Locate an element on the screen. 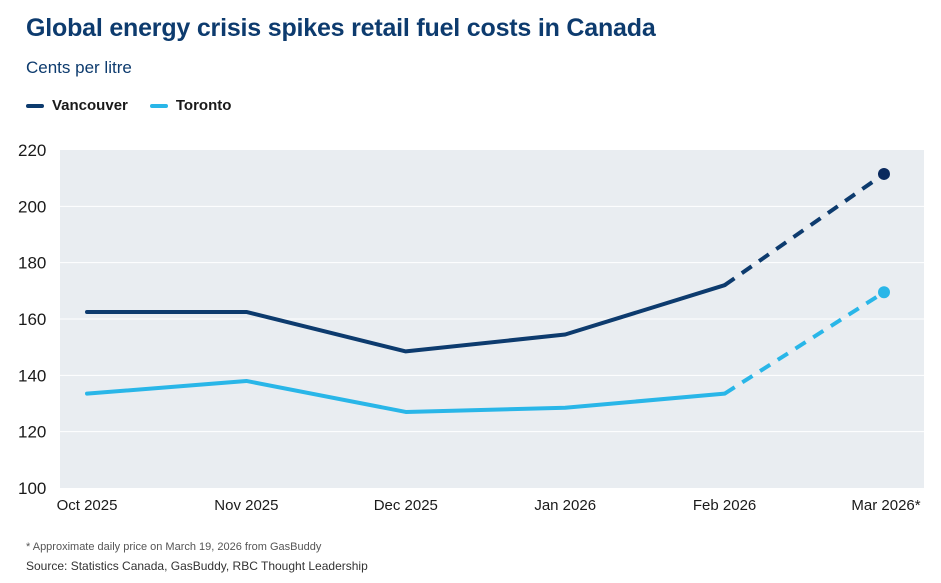 This screenshot has width=941, height=583. series-line-toronto is located at coordinates (406, 396).